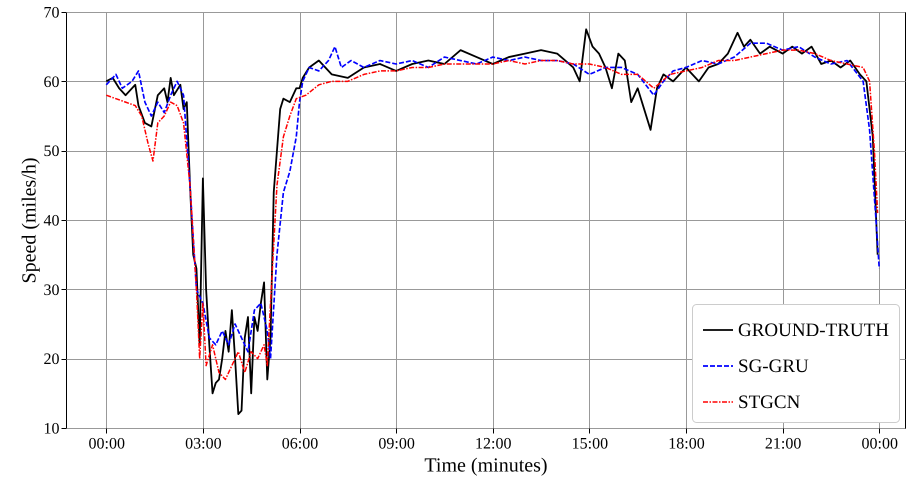 This screenshot has height=483, width=909. Describe the element at coordinates (300, 444) in the screenshot. I see `x-tick-label: 06:00` at that location.